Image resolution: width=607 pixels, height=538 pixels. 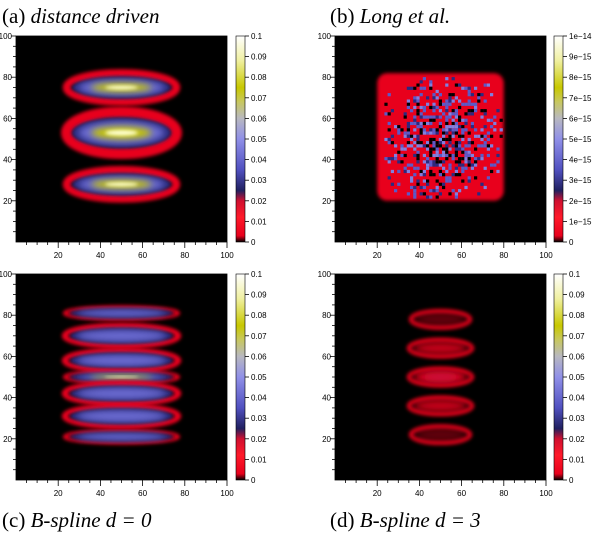 What do you see at coordinates (100, 493) in the screenshot?
I see `x-tick-label: 40` at bounding box center [100, 493].